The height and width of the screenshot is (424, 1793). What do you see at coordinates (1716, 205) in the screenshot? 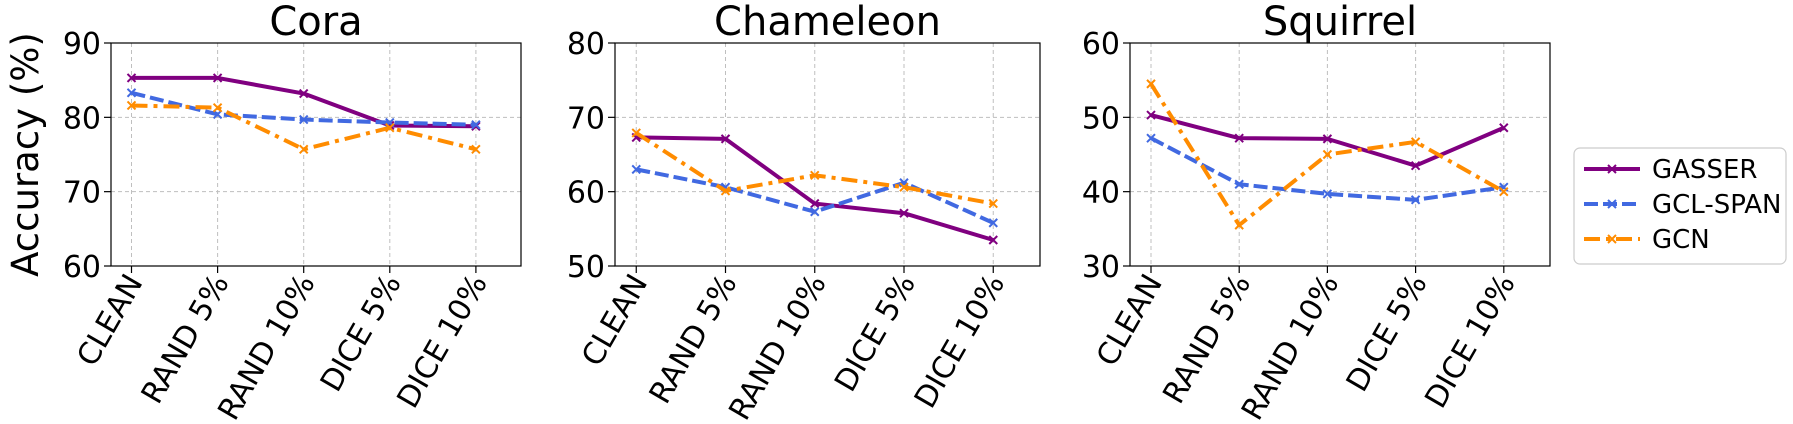
I see `legend-label: GCL-SPAN` at bounding box center [1716, 205].